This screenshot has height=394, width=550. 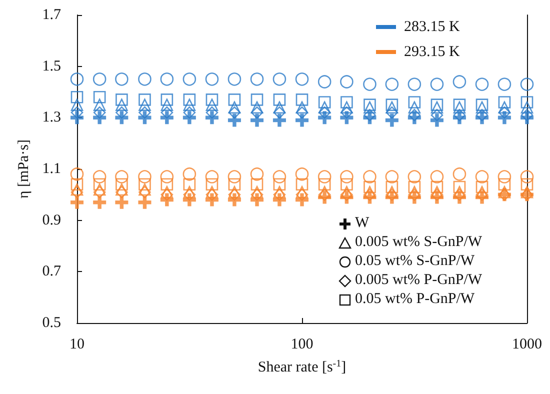 I want to click on y-tick-label: 1.7, so click(x=52, y=15).